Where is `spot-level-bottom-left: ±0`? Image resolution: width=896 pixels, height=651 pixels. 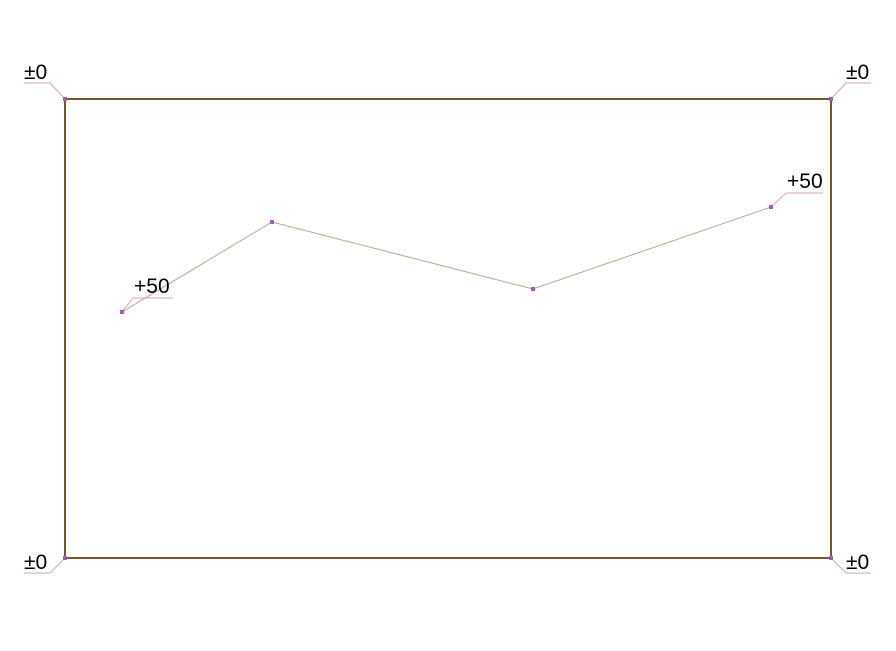 spot-level-bottom-left: ±0 is located at coordinates (45, 562).